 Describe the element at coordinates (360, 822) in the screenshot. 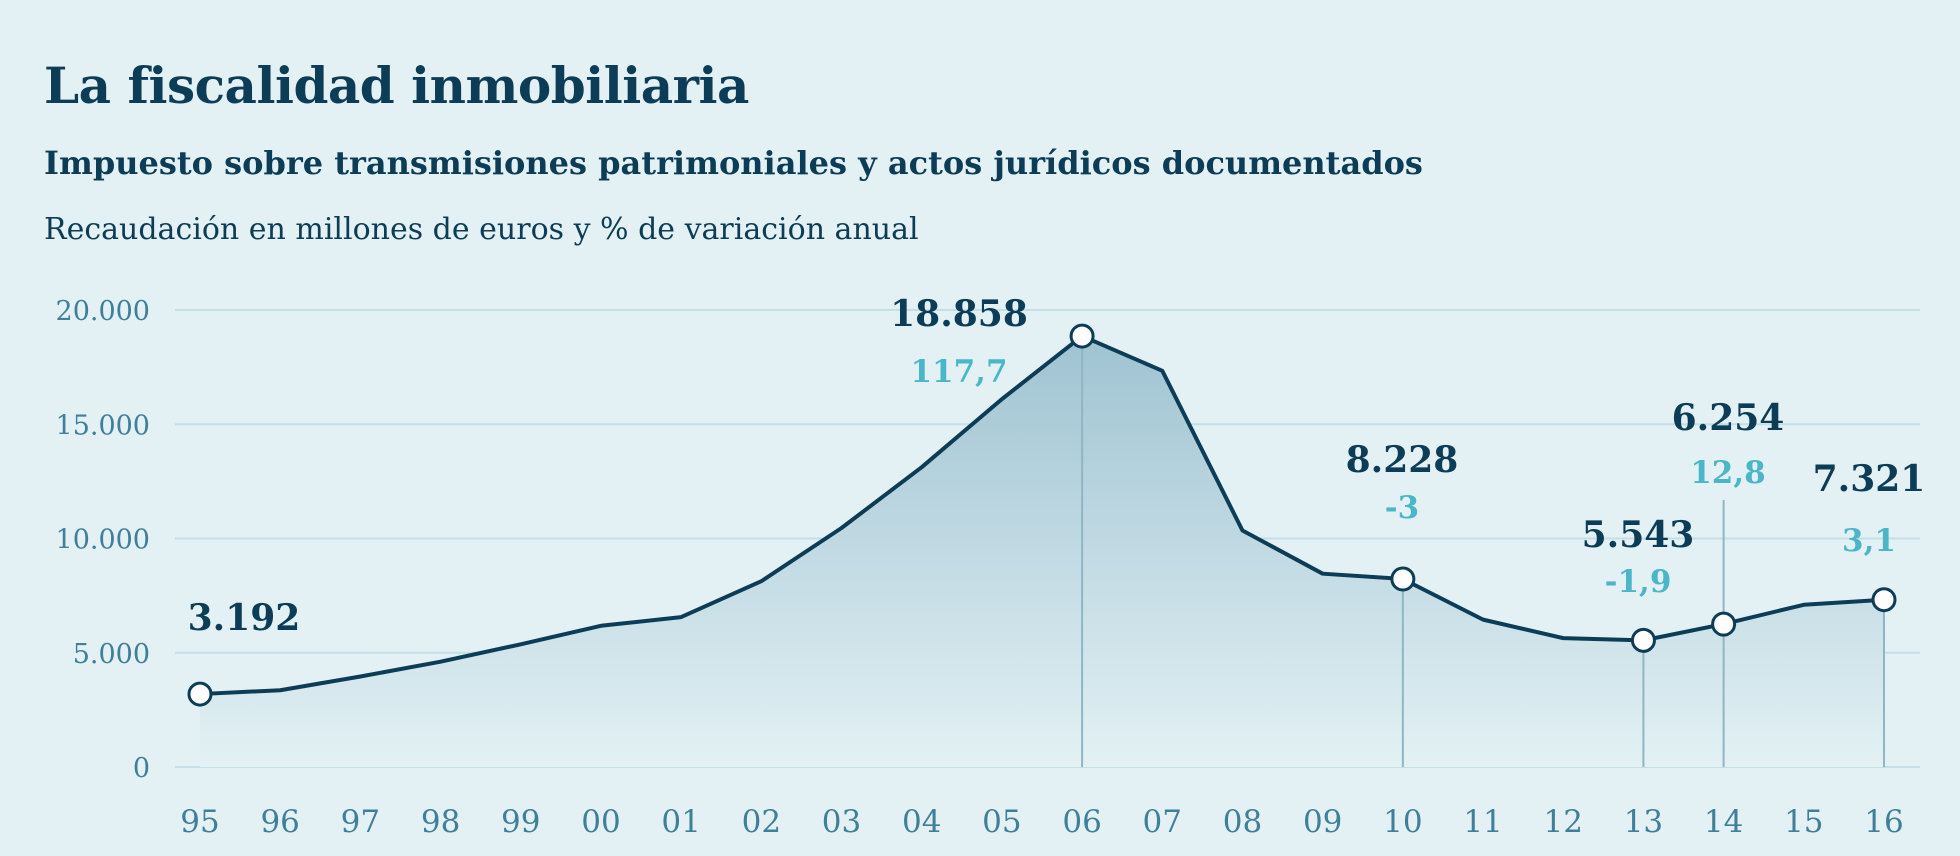

I see `x-tick-label: 97` at that location.